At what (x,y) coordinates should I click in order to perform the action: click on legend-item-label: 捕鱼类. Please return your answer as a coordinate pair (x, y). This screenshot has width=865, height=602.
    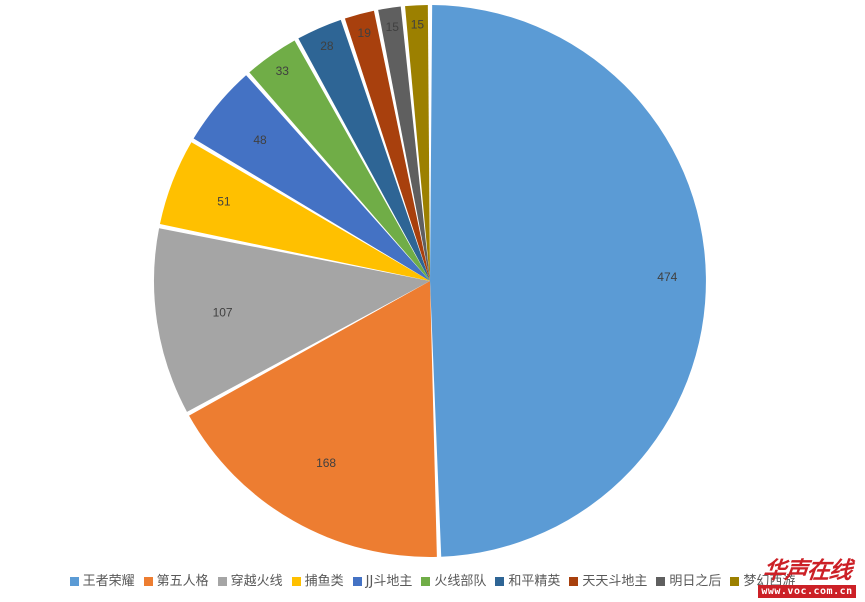
    Looking at the image, I should click on (324, 581).